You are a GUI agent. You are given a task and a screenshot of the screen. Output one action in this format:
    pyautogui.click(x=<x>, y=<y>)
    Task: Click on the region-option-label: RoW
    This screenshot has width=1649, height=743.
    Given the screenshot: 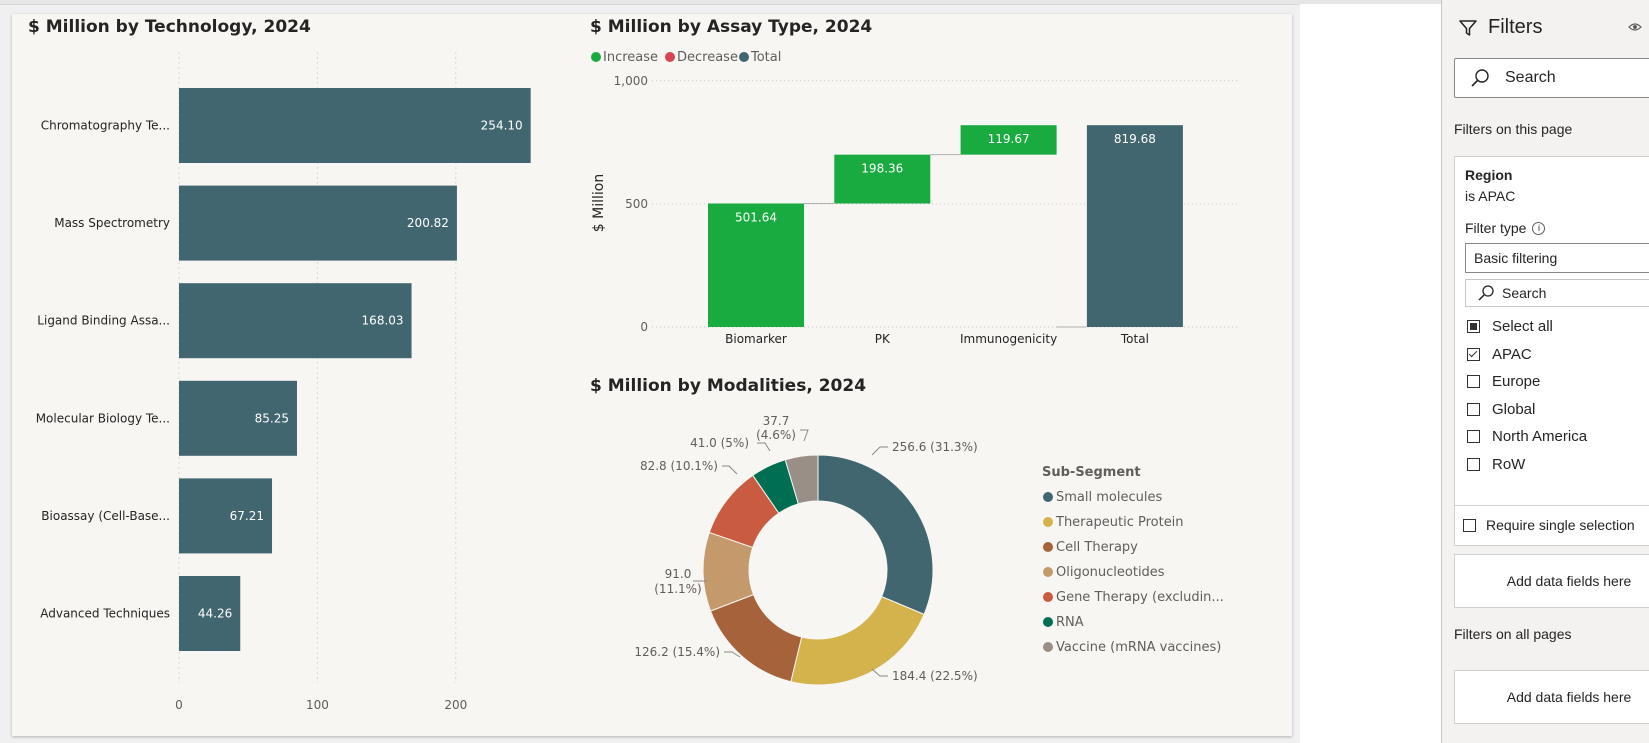 What is the action you would take?
    pyautogui.click(x=1509, y=464)
    